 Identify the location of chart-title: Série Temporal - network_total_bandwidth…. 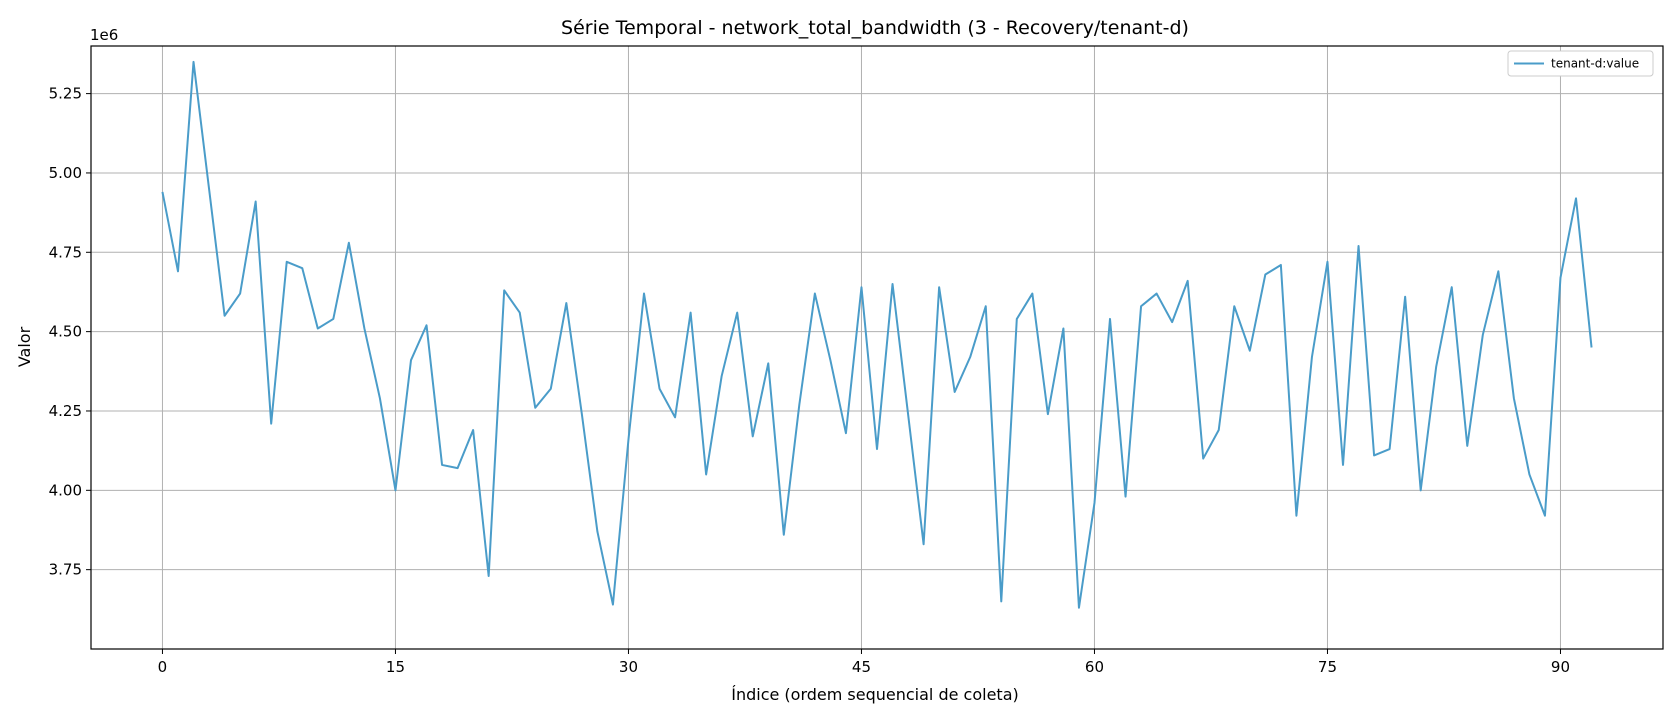
(875, 28).